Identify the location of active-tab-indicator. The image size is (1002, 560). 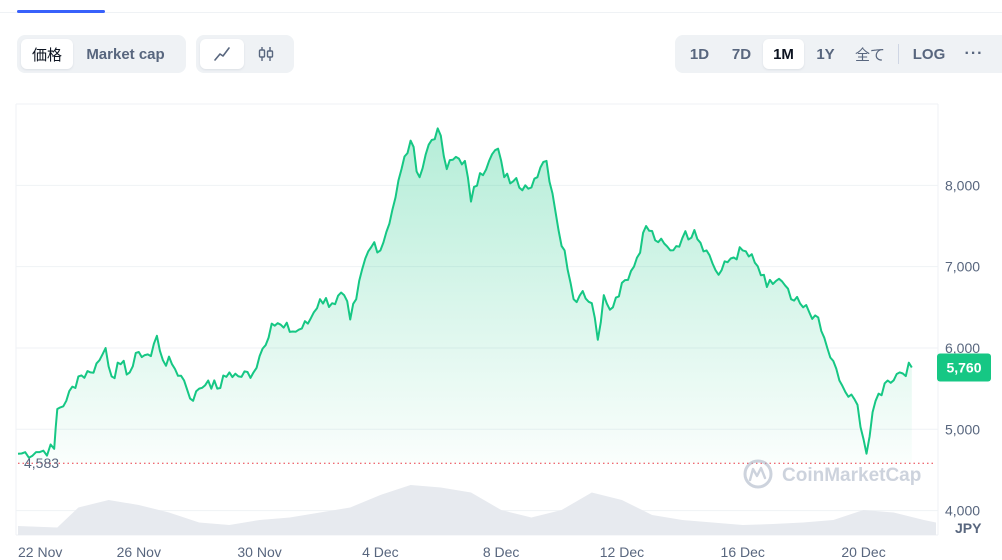
(61, 11).